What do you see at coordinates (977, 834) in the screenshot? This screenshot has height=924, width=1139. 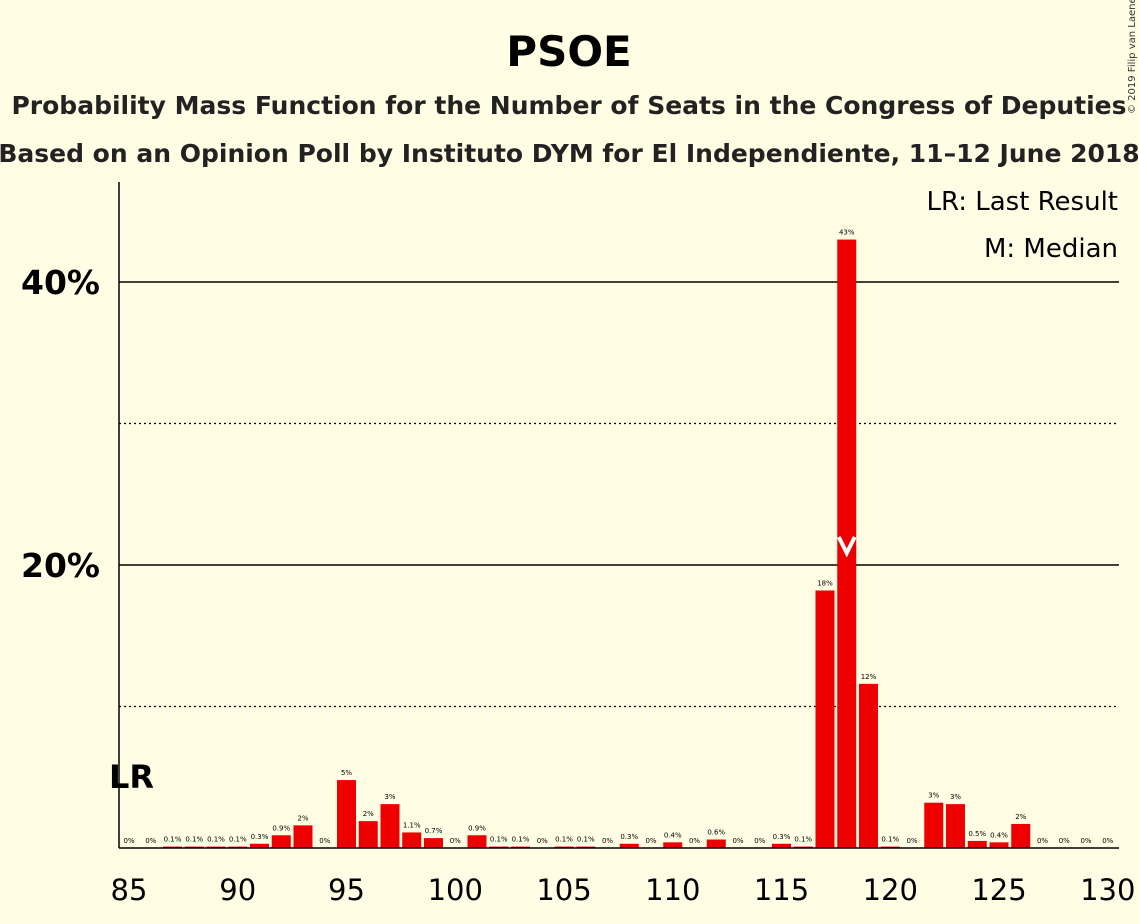 I see `bar-value-label: 0.5%` at bounding box center [977, 834].